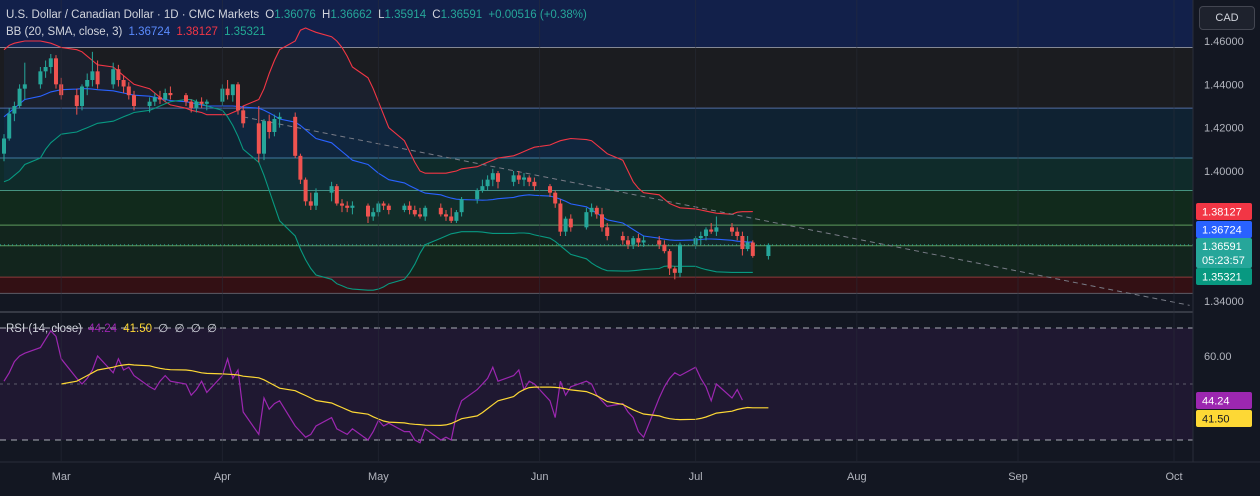  What do you see at coordinates (1227, 18) in the screenshot?
I see `currency-button: CAD` at bounding box center [1227, 18].